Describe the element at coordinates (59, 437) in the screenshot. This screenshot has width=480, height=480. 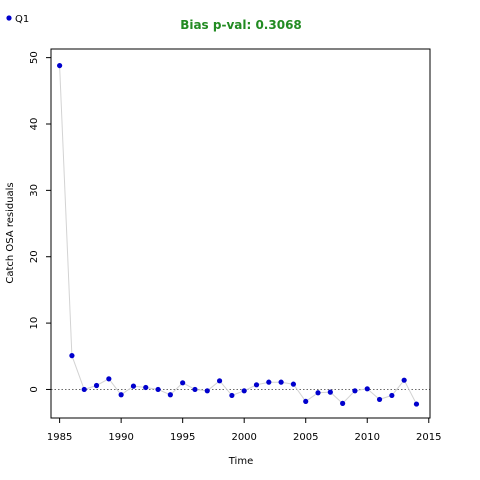
I see `x-tick-label: 1985` at that location.